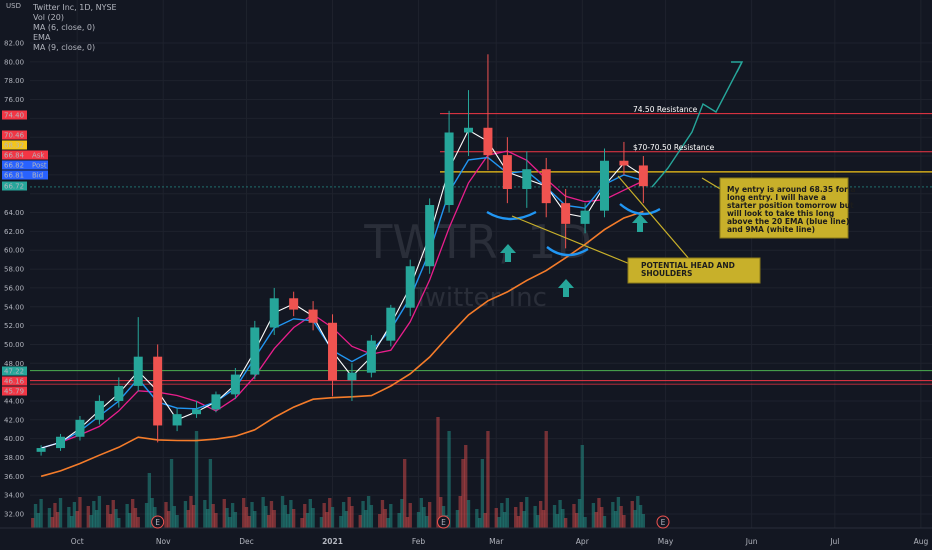  Describe the element at coordinates (14, 515) in the screenshot. I see `price-tick-label: 32.00` at that location.